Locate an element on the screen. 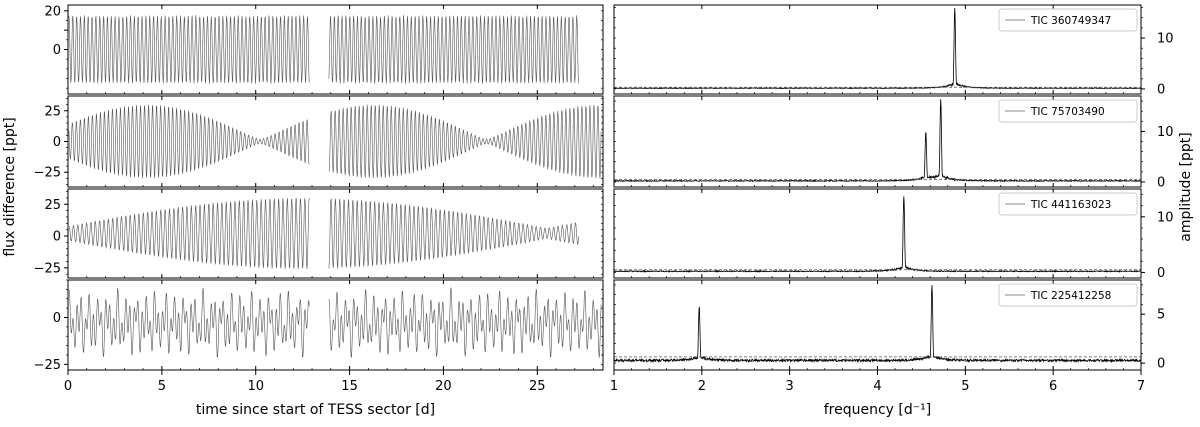 This screenshot has height=427, width=1200. x-tick-label: 25 is located at coordinates (537, 386).